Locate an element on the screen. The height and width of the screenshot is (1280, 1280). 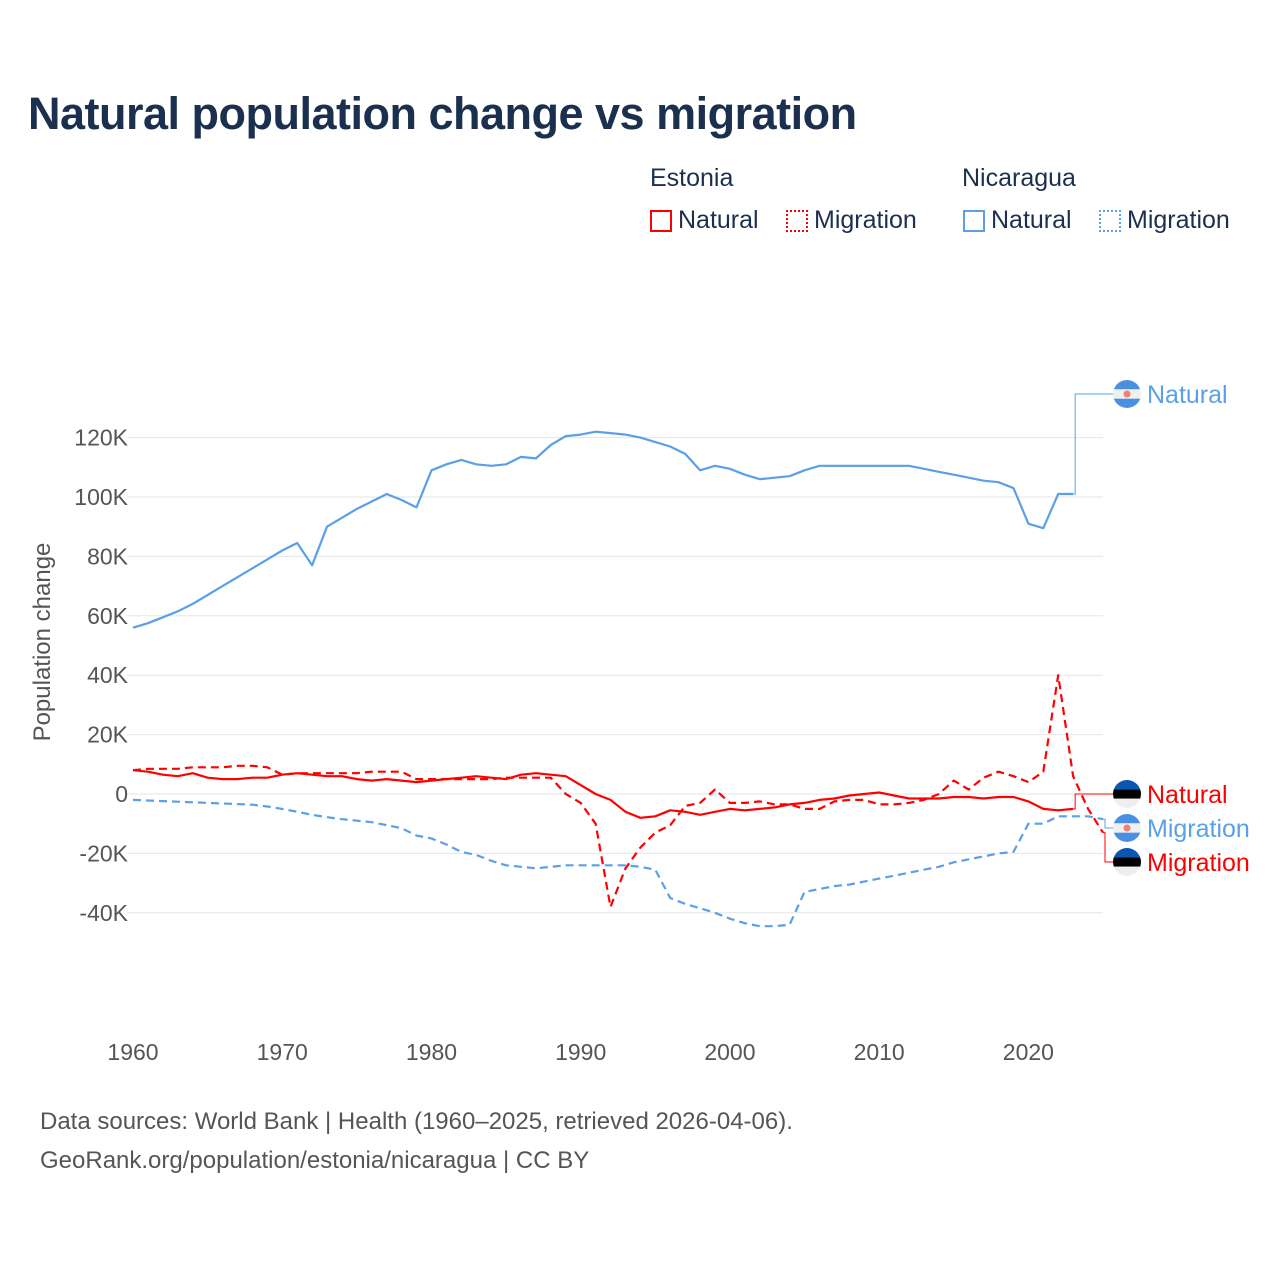
legend-group-estonia: Estonia is located at coordinates (692, 178).